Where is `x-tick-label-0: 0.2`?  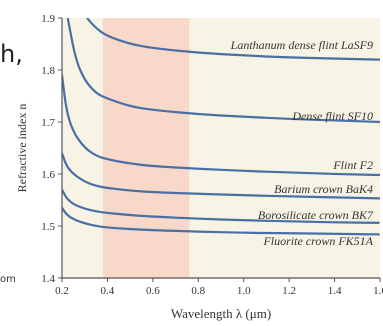
x-tick-label-0: 0.2 is located at coordinates (62, 291).